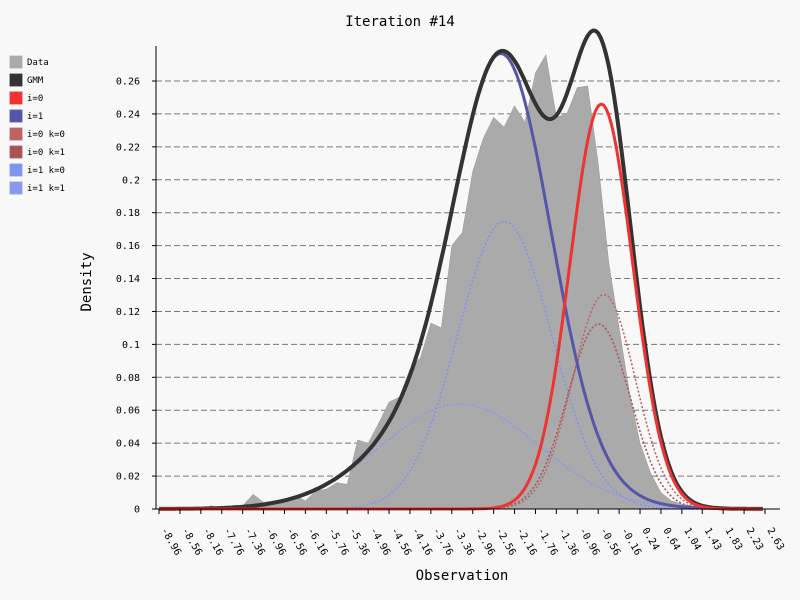 The height and width of the screenshot is (600, 800). I want to click on legend-label: Data, so click(38, 63).